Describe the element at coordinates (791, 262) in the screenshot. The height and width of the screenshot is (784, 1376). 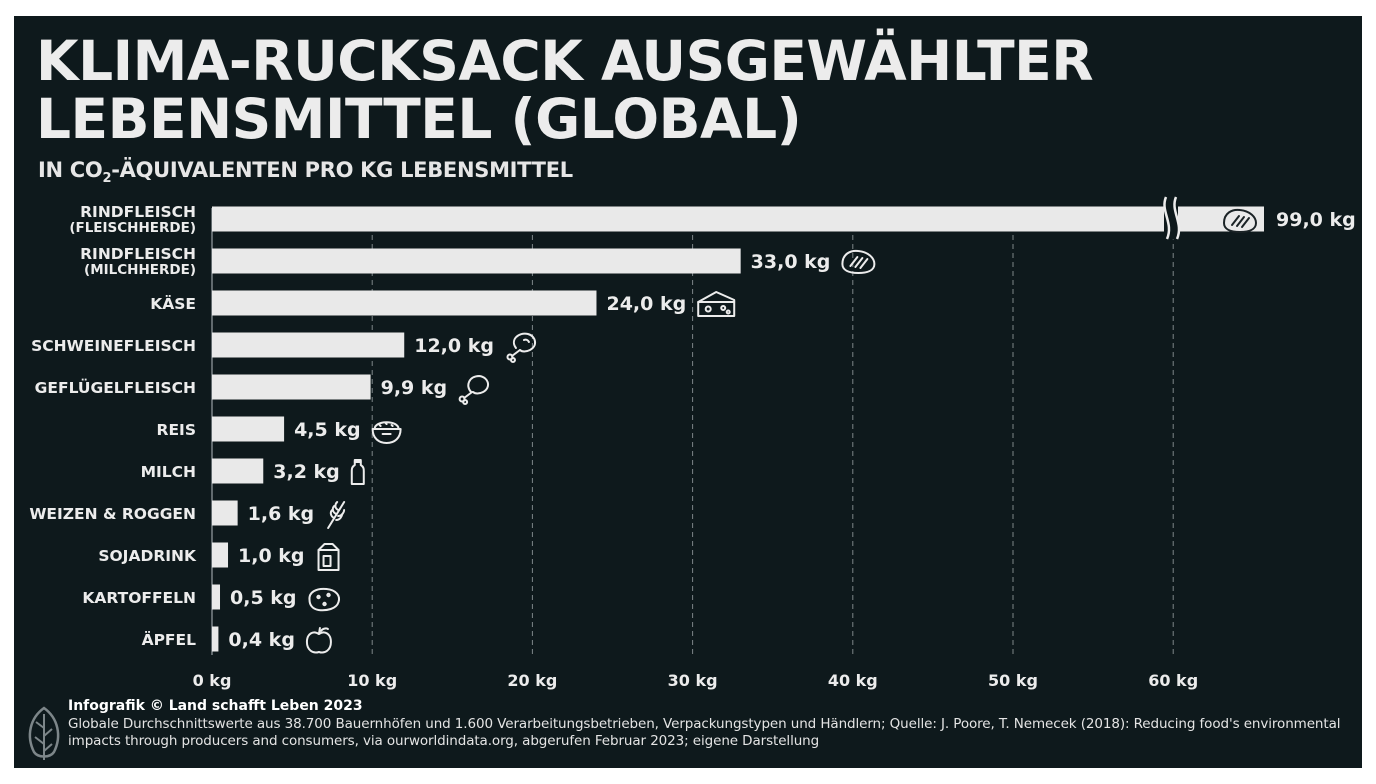
I see `value-label: 33,0 kg` at that location.